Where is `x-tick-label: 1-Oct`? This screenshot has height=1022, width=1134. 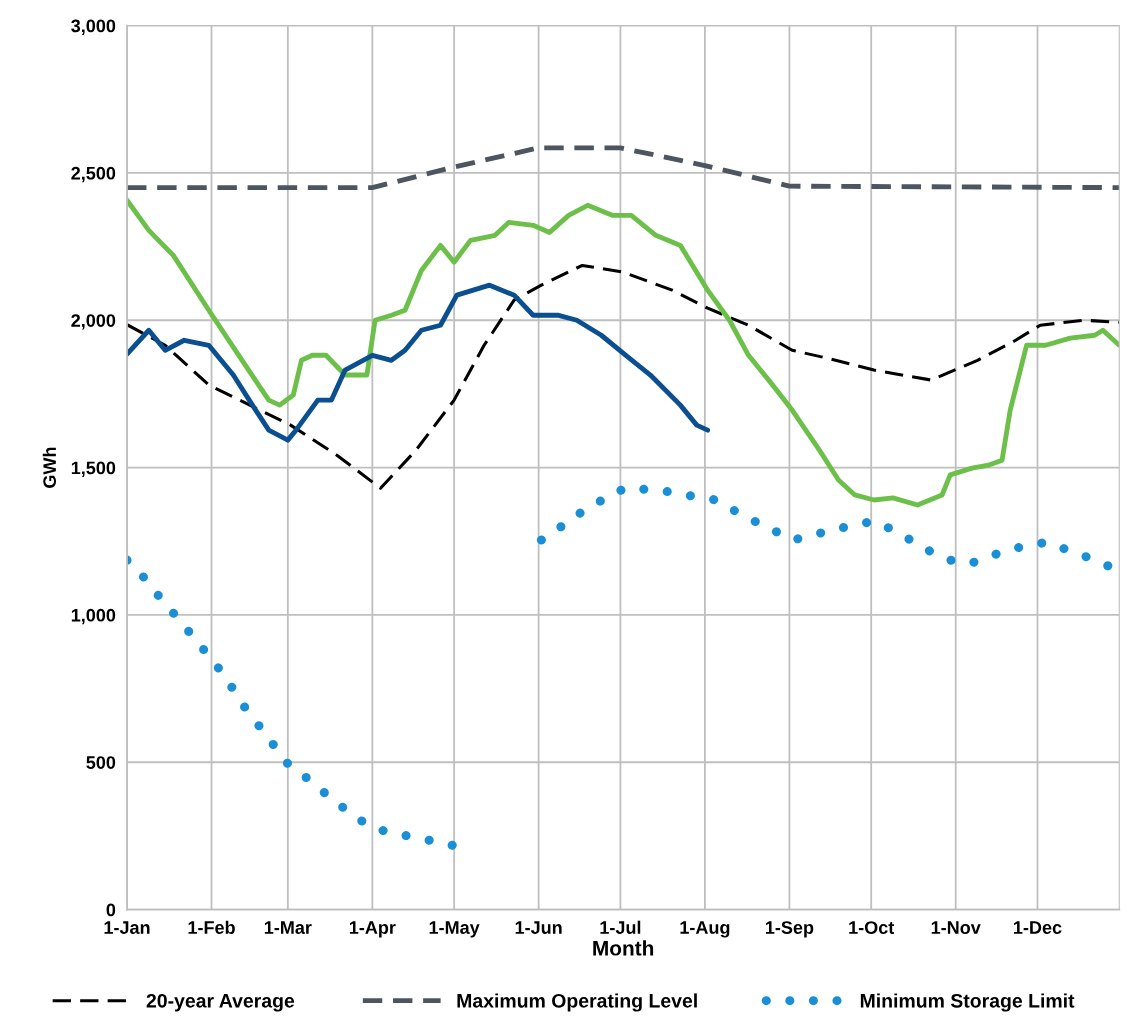
x-tick-label: 1-Oct is located at coordinates (872, 927).